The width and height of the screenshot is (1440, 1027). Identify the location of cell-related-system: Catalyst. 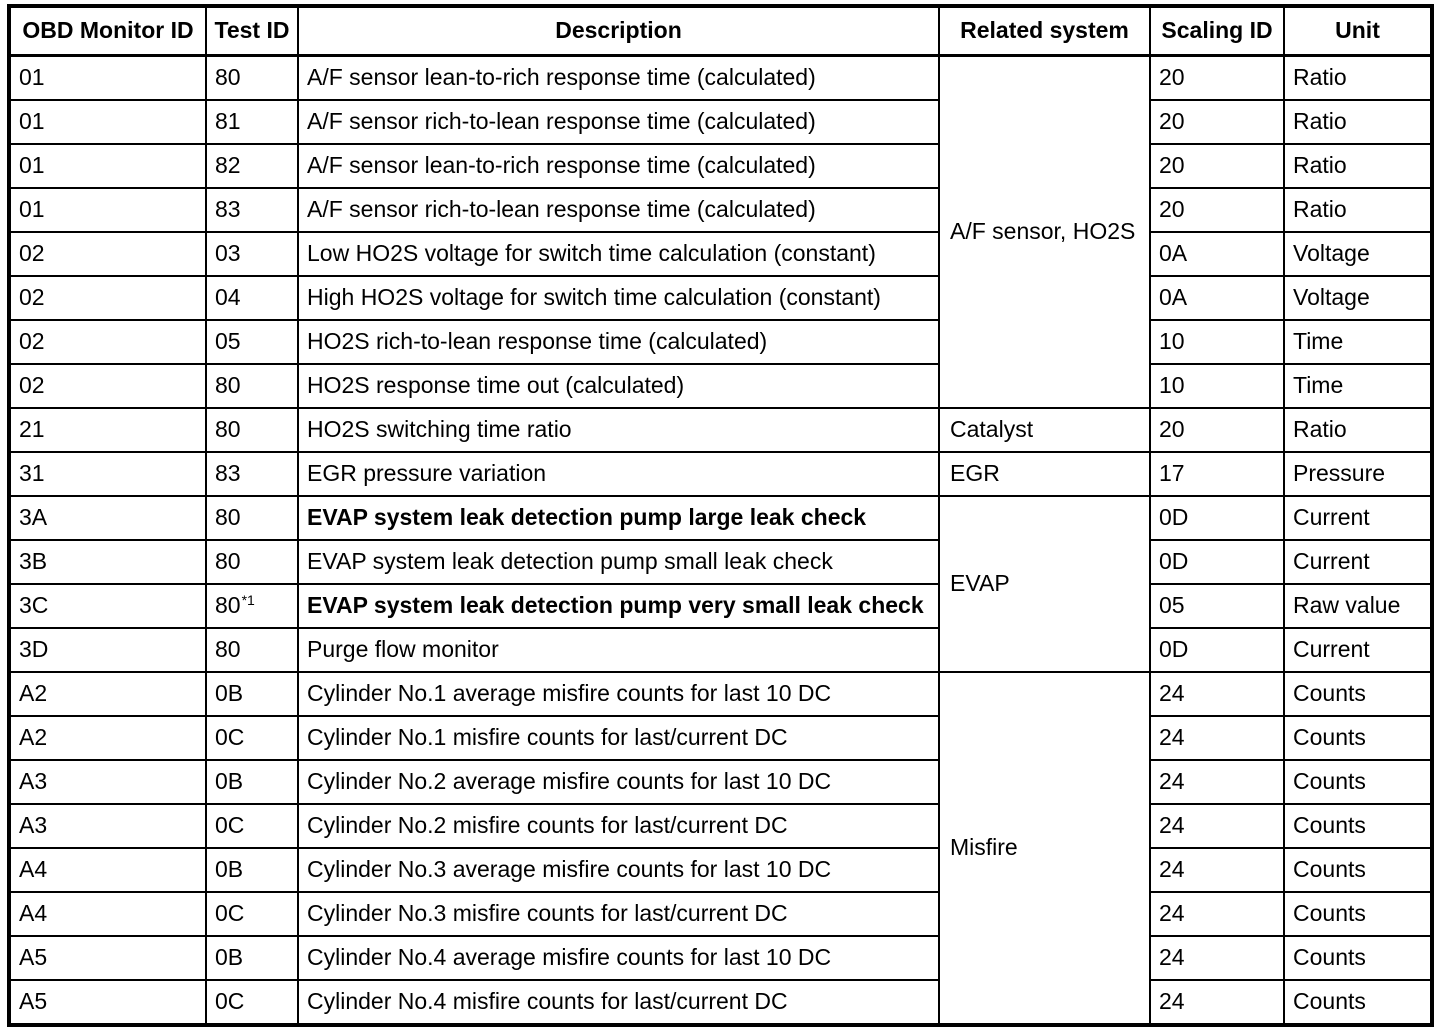
(1044, 430).